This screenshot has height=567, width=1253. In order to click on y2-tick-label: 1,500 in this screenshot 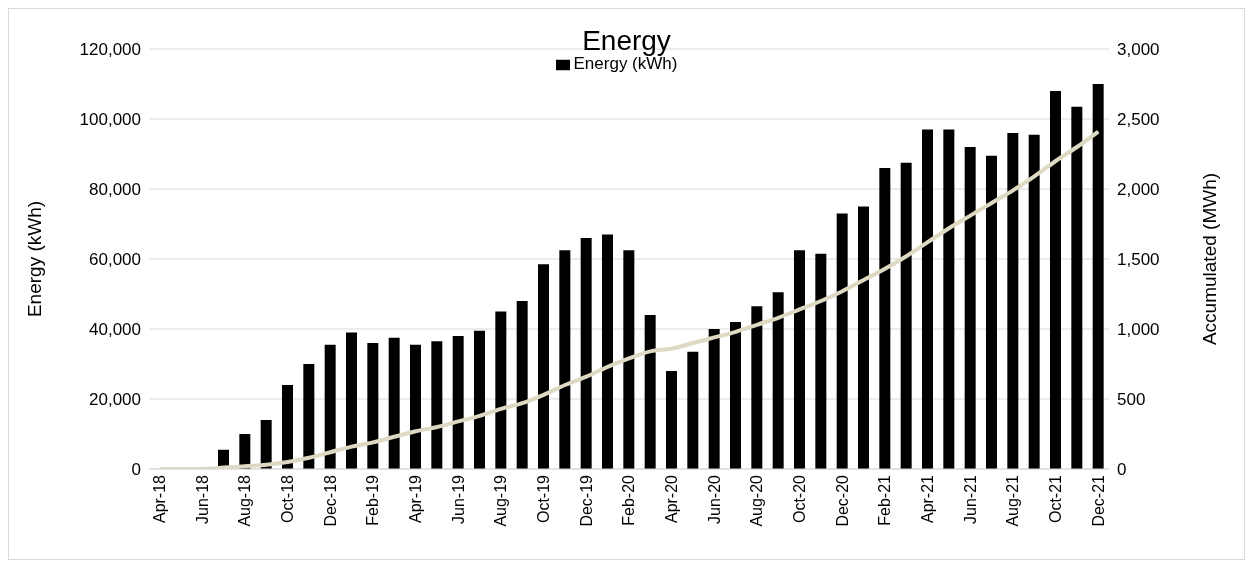, I will do `click(1138, 260)`.